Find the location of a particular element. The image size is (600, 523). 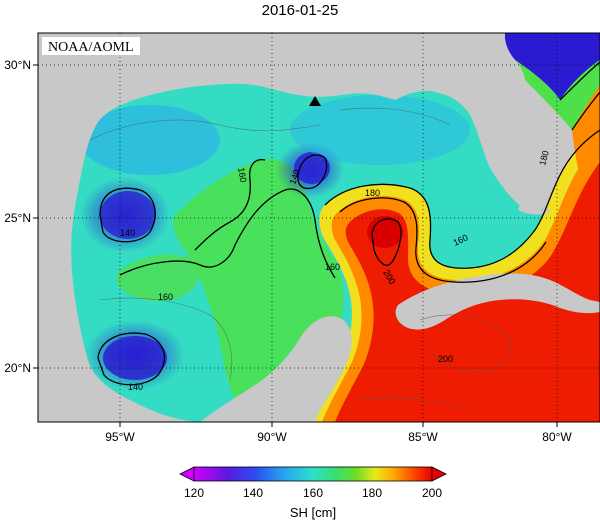

cuba-land is located at coordinates (497, 301).